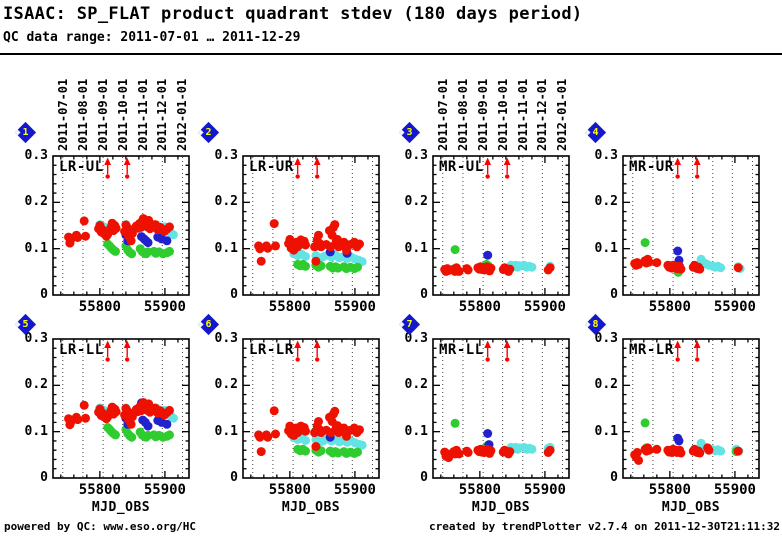 The height and width of the screenshot is (542, 782). I want to click on plot-index-number: 6, so click(208, 324).